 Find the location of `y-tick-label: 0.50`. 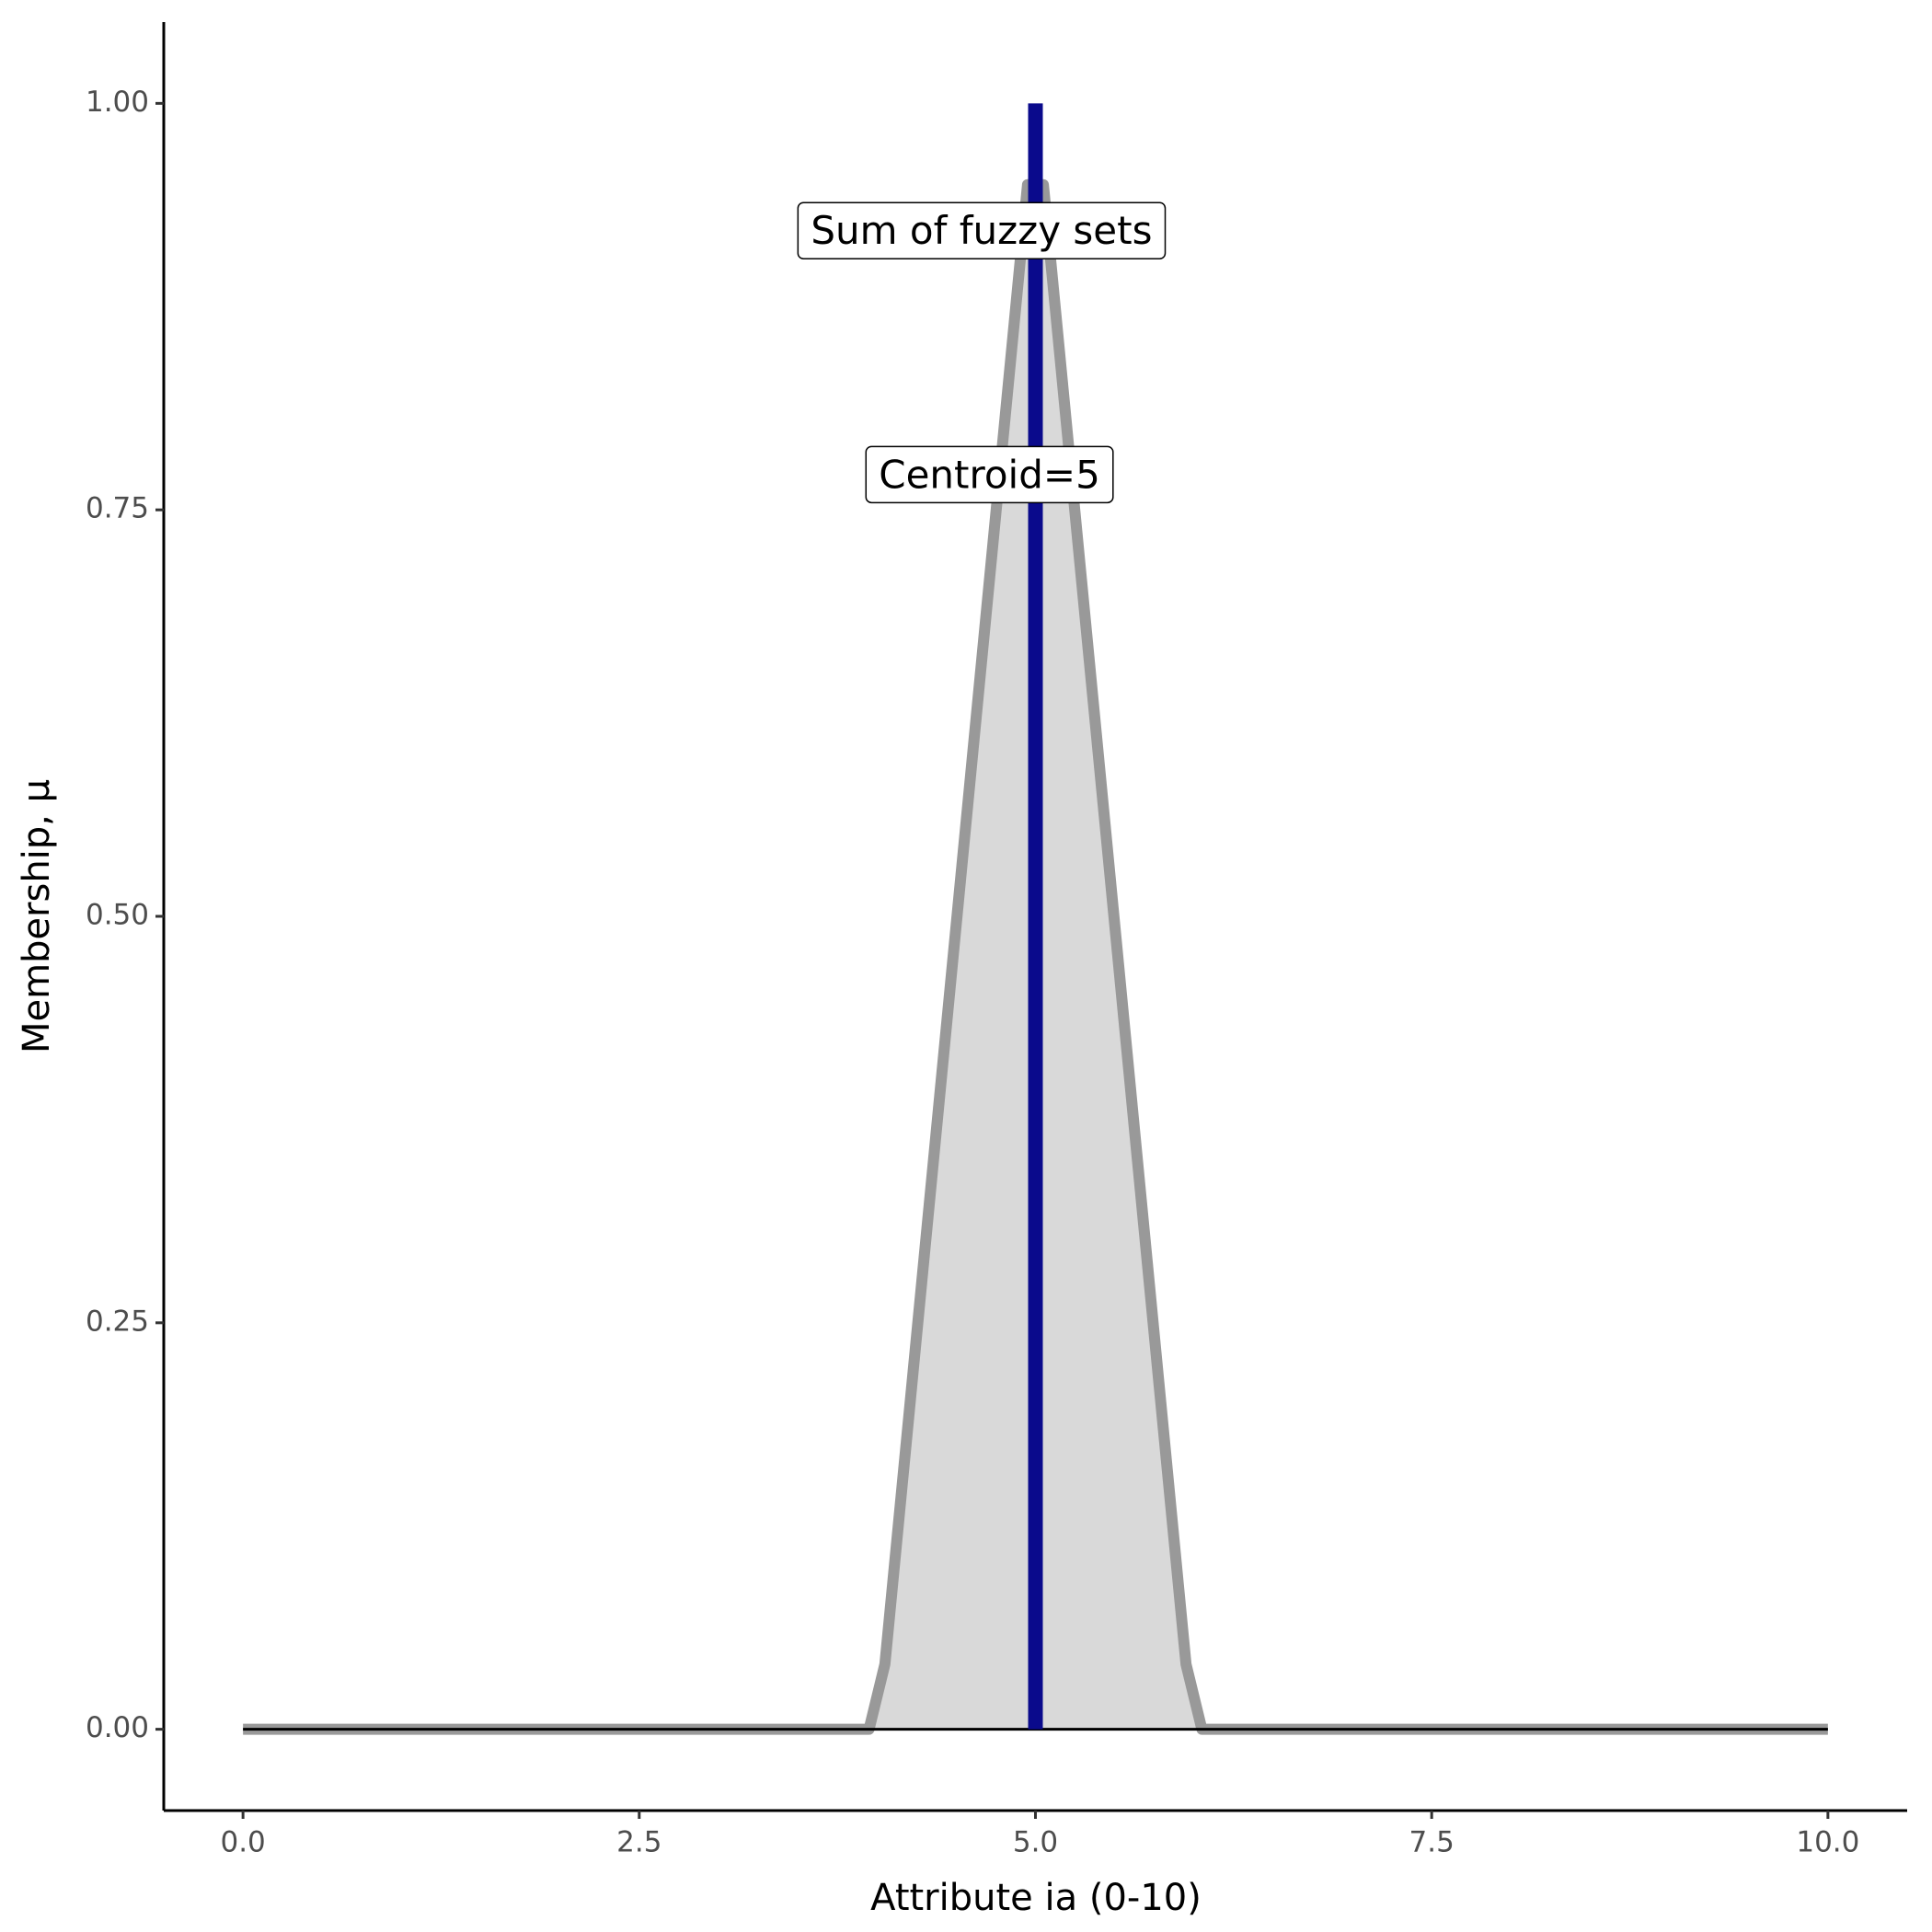

y-tick-label: 0.50 is located at coordinates (117, 915).